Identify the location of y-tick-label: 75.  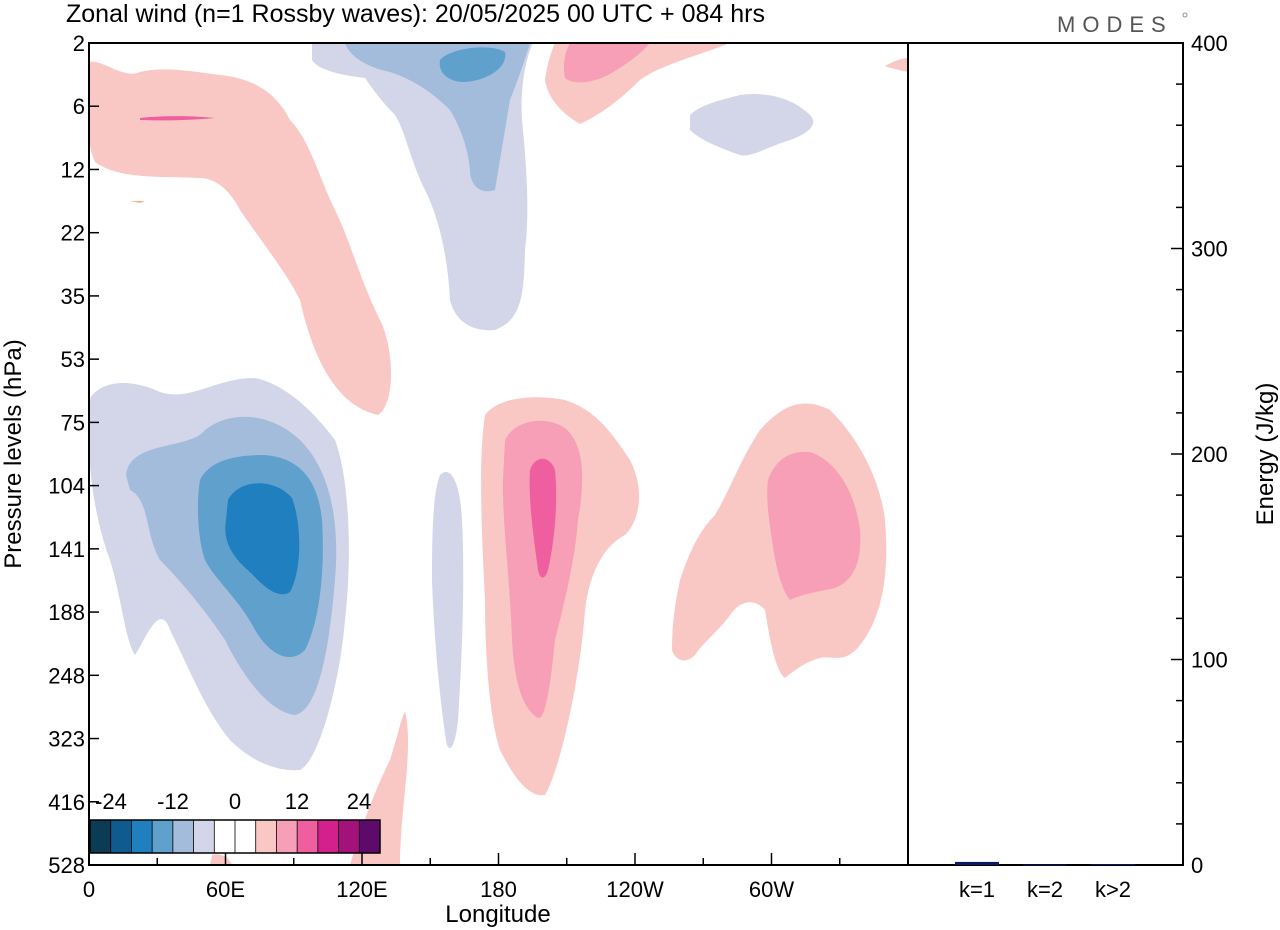
(73, 422).